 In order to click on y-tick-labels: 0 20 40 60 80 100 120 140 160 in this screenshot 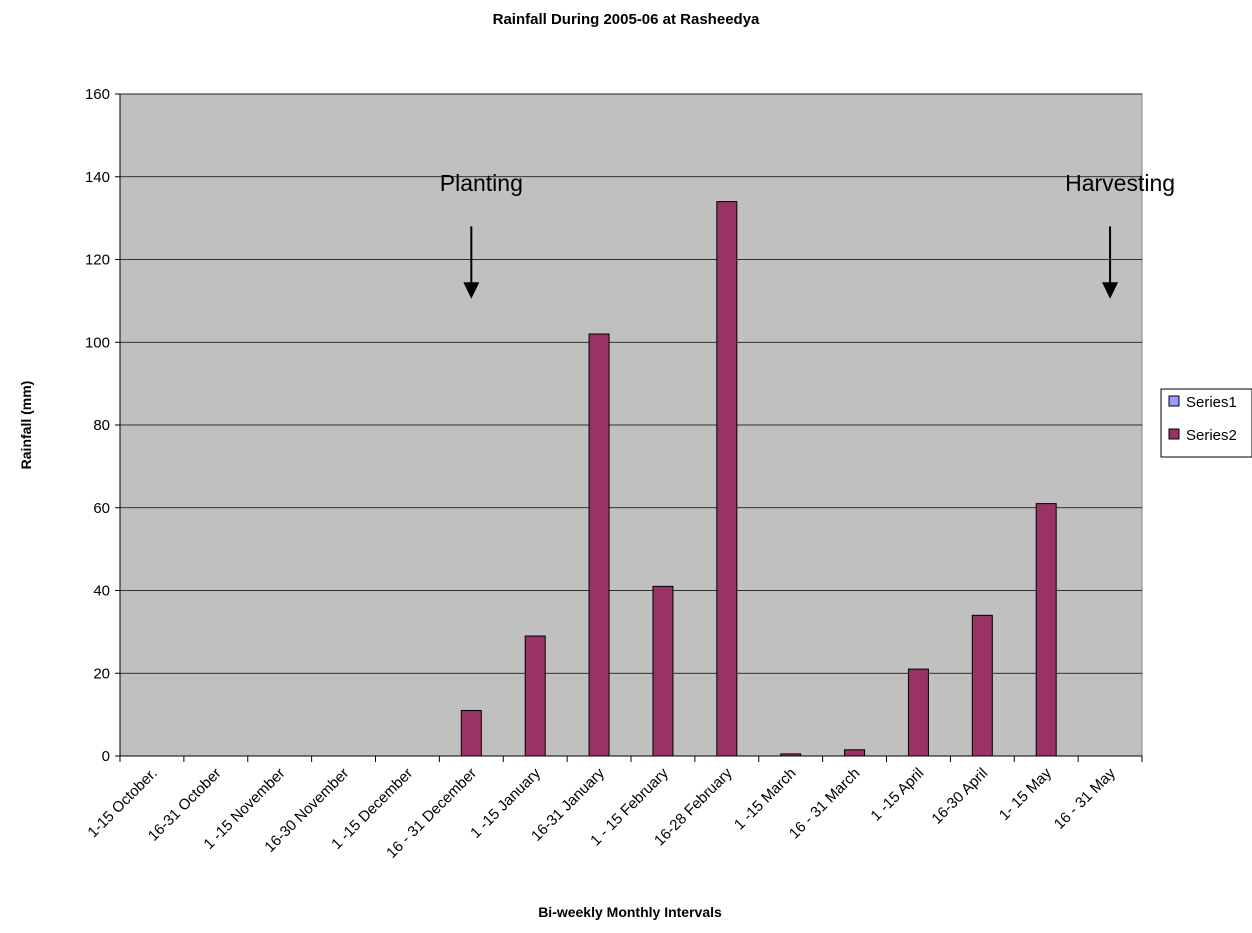, I will do `click(102, 425)`.